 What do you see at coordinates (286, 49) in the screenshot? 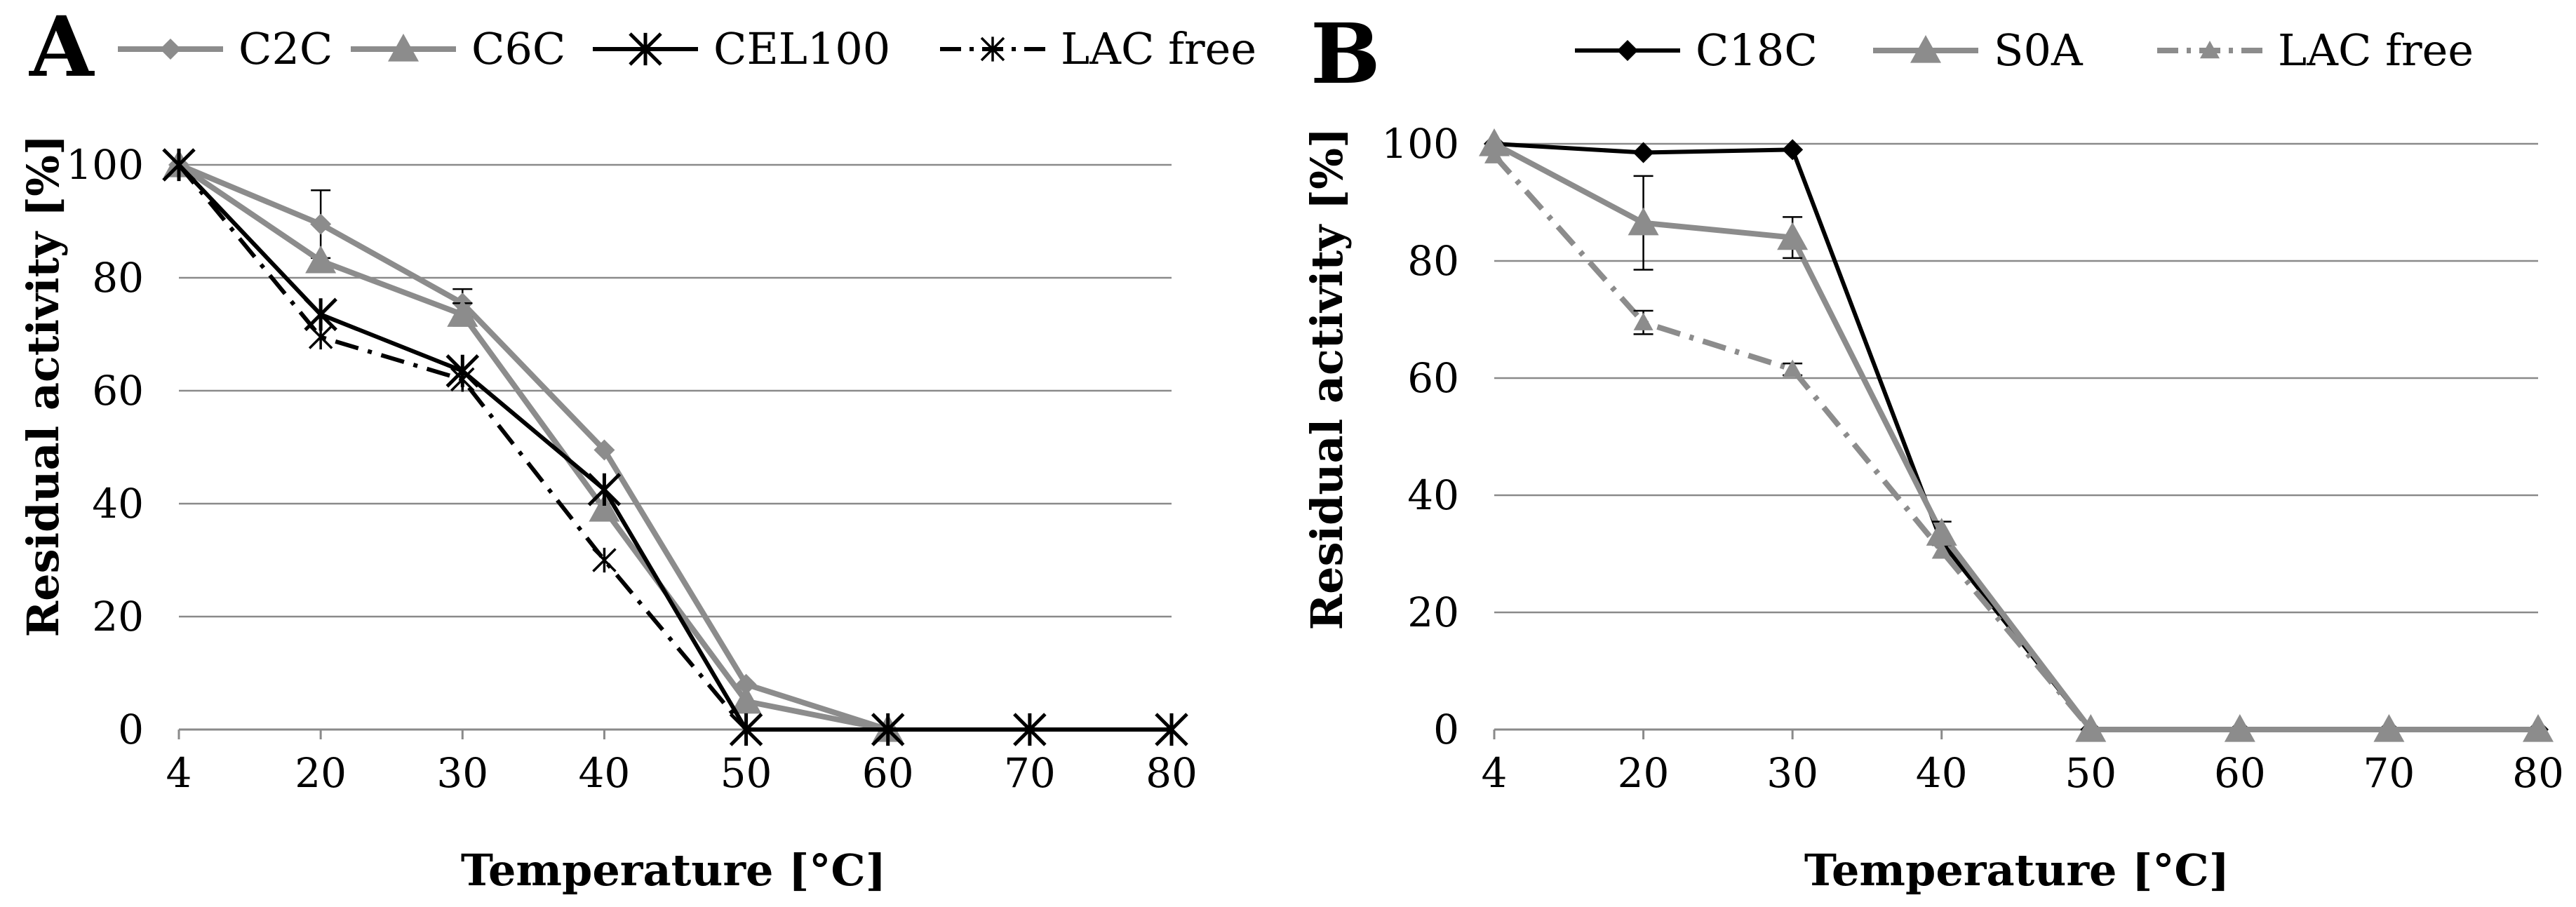
I see `legend-label: C2C` at bounding box center [286, 49].